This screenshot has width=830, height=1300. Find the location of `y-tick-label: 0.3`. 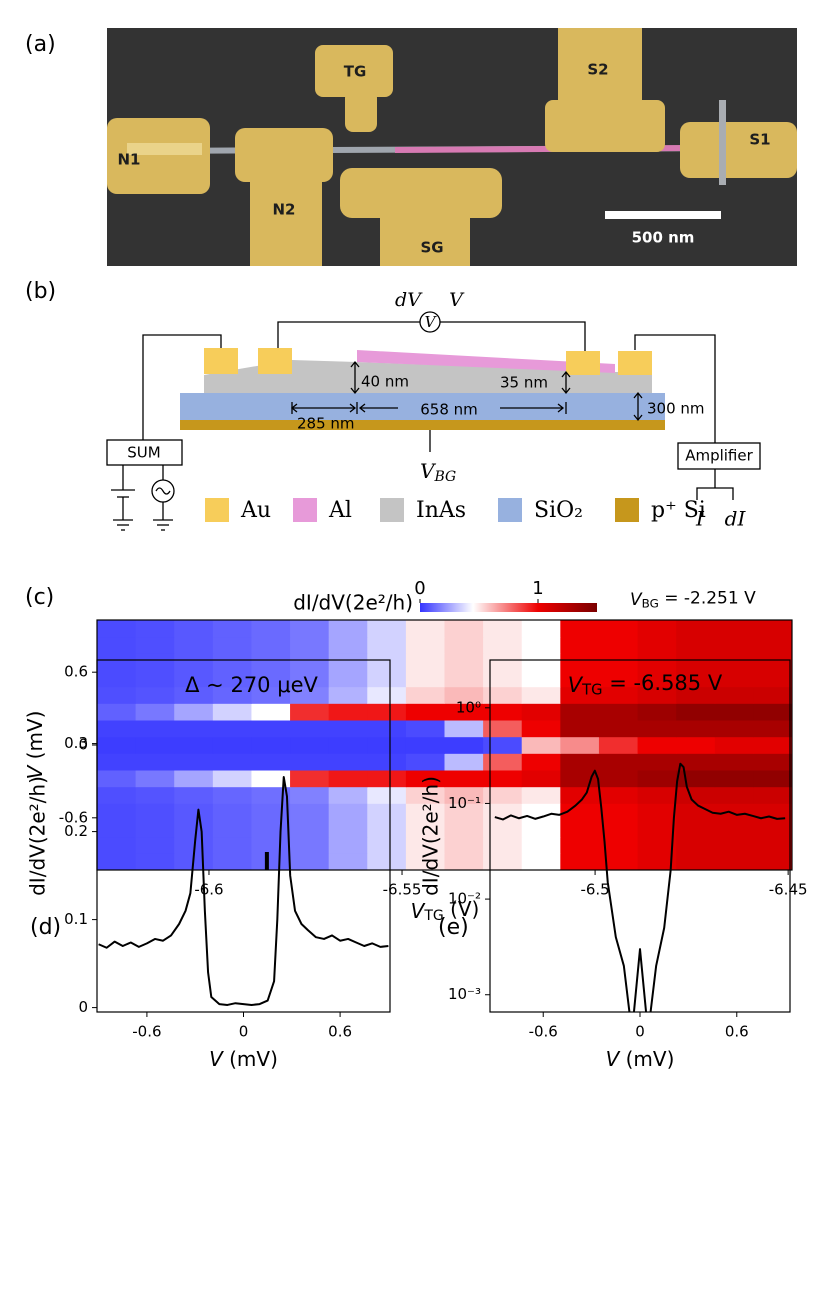

y-tick-label: 0.3 is located at coordinates (76, 743).